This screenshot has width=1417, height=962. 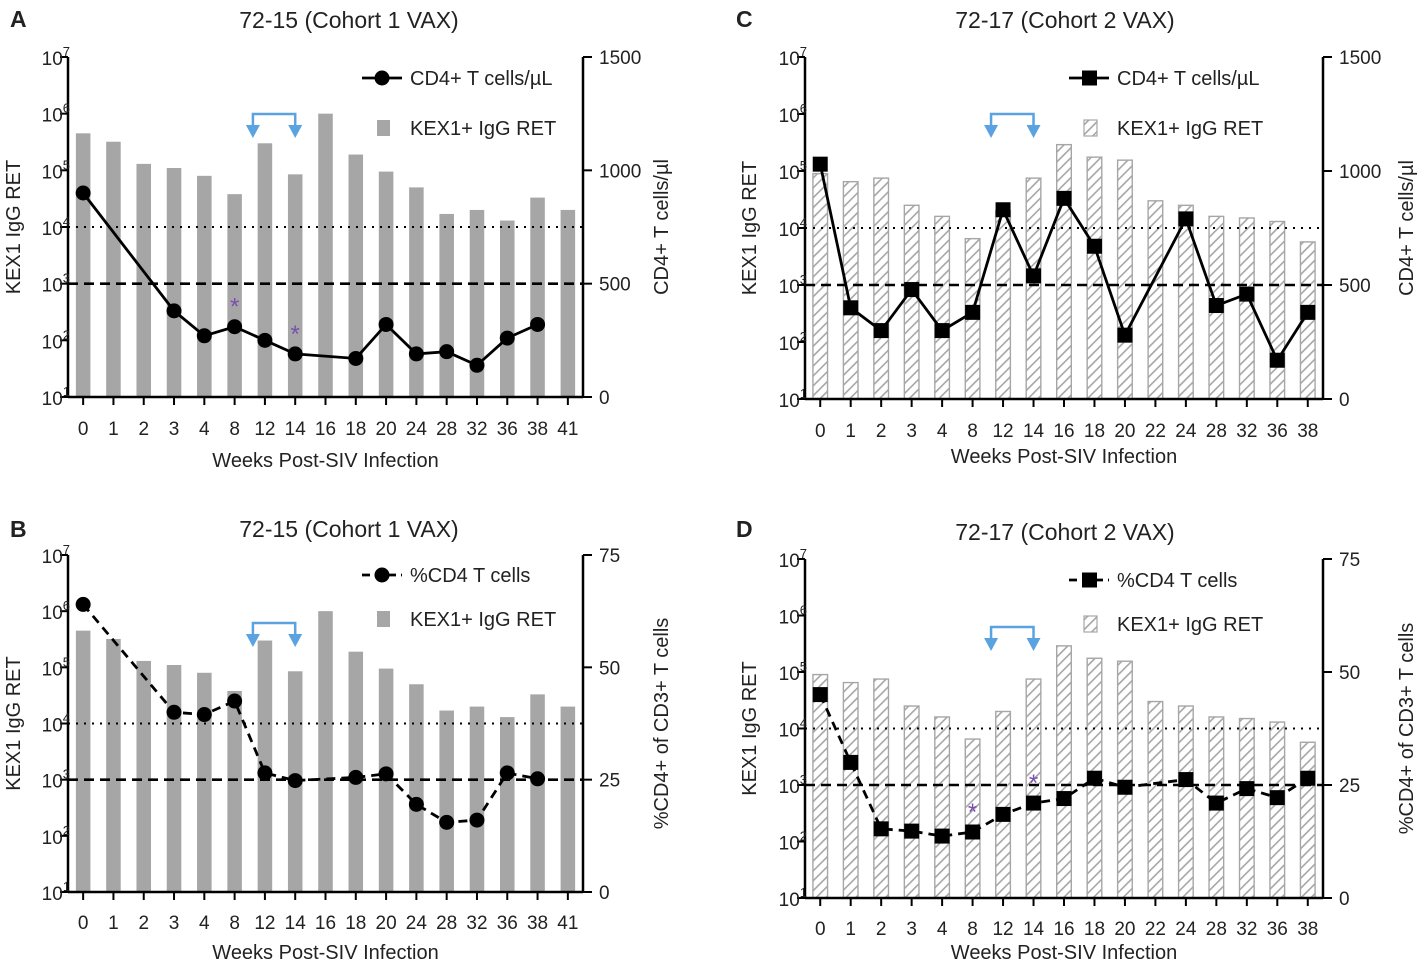 I want to click on left-tick-label: 10⁶, so click(x=793, y=616).